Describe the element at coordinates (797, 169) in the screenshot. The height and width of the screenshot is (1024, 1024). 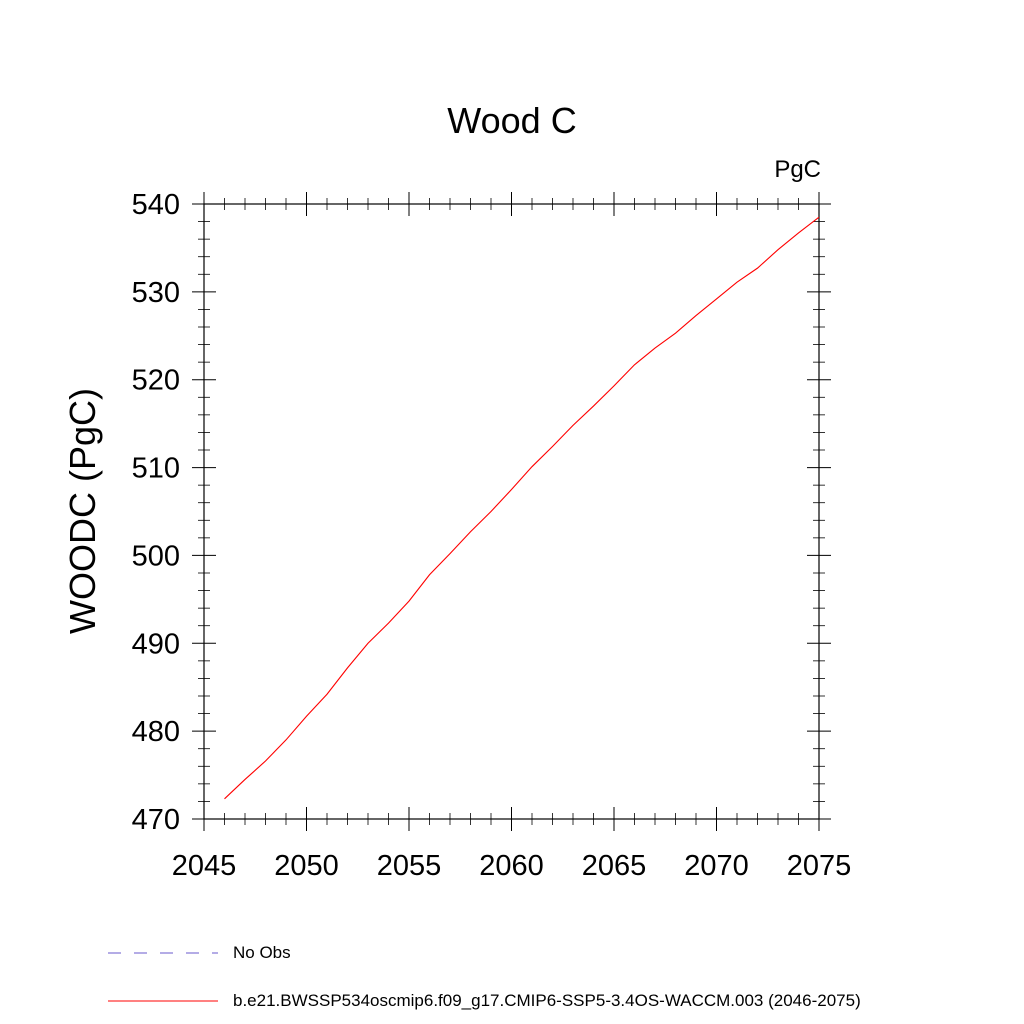
I see `units-label: PgC` at that location.